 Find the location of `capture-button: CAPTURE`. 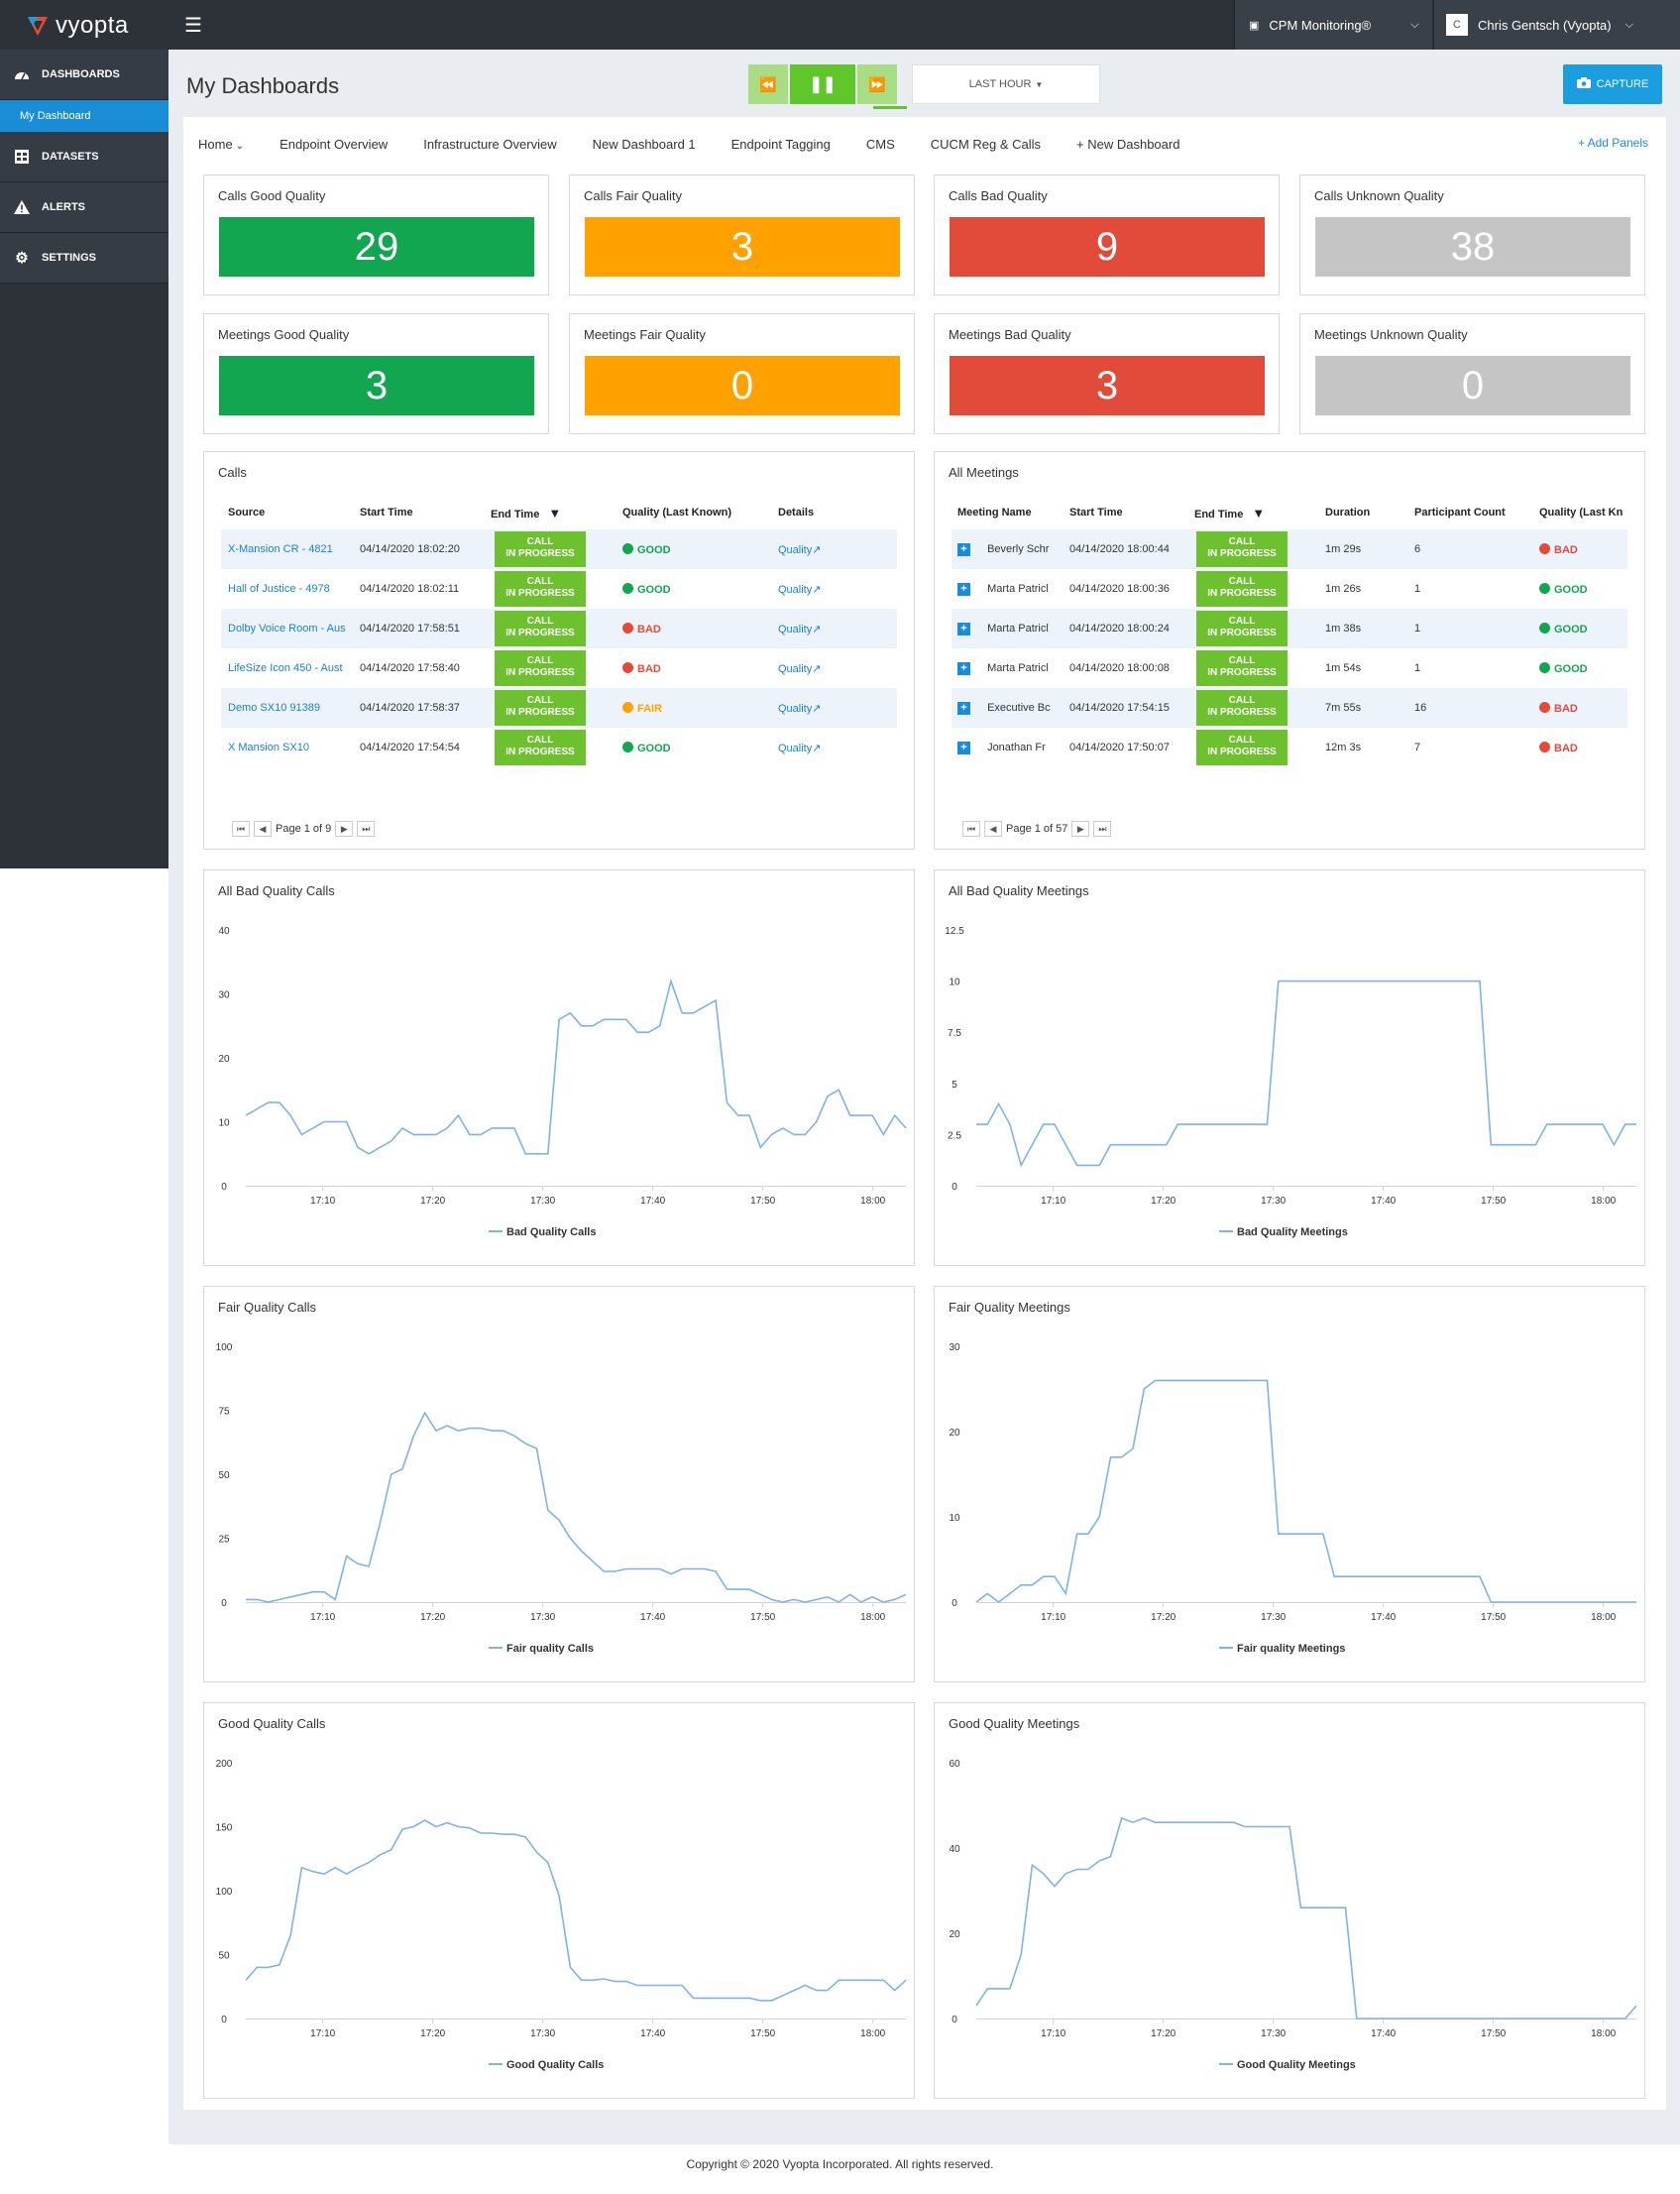

capture-button: CAPTURE is located at coordinates (1612, 84).